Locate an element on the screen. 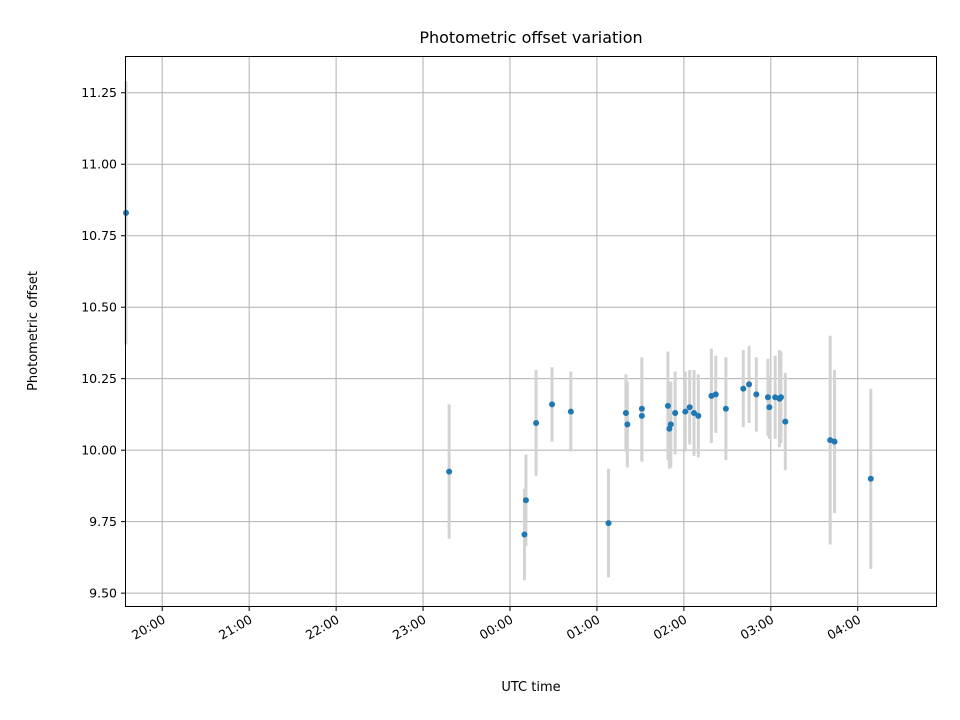  chart-title: Photometric offset variation is located at coordinates (530, 37).